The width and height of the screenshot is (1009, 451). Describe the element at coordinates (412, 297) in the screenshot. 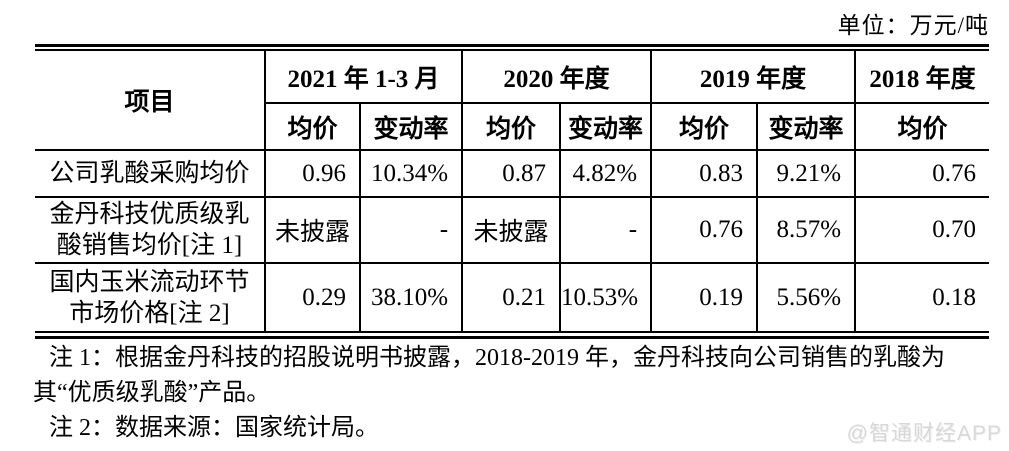

I see `value-cell: 38.10%` at that location.